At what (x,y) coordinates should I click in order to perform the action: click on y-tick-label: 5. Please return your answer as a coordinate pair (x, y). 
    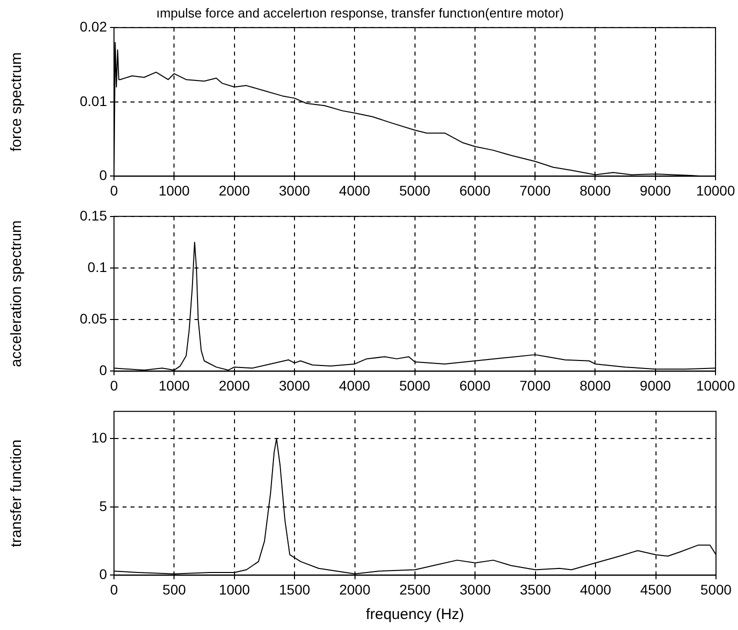
    Looking at the image, I should click on (103, 506).